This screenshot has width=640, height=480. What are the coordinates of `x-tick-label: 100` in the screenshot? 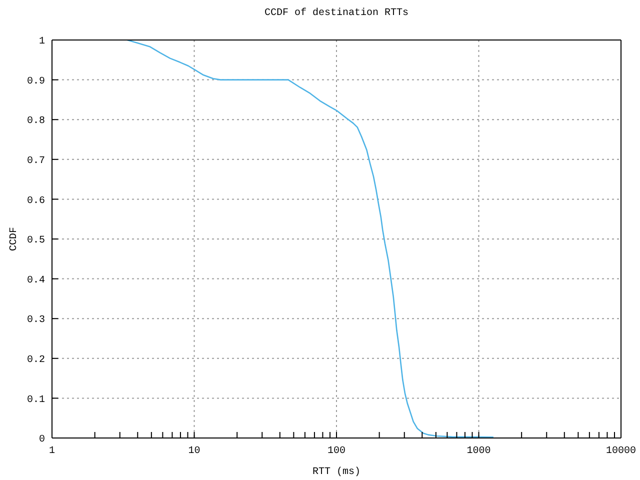 It's located at (336, 452).